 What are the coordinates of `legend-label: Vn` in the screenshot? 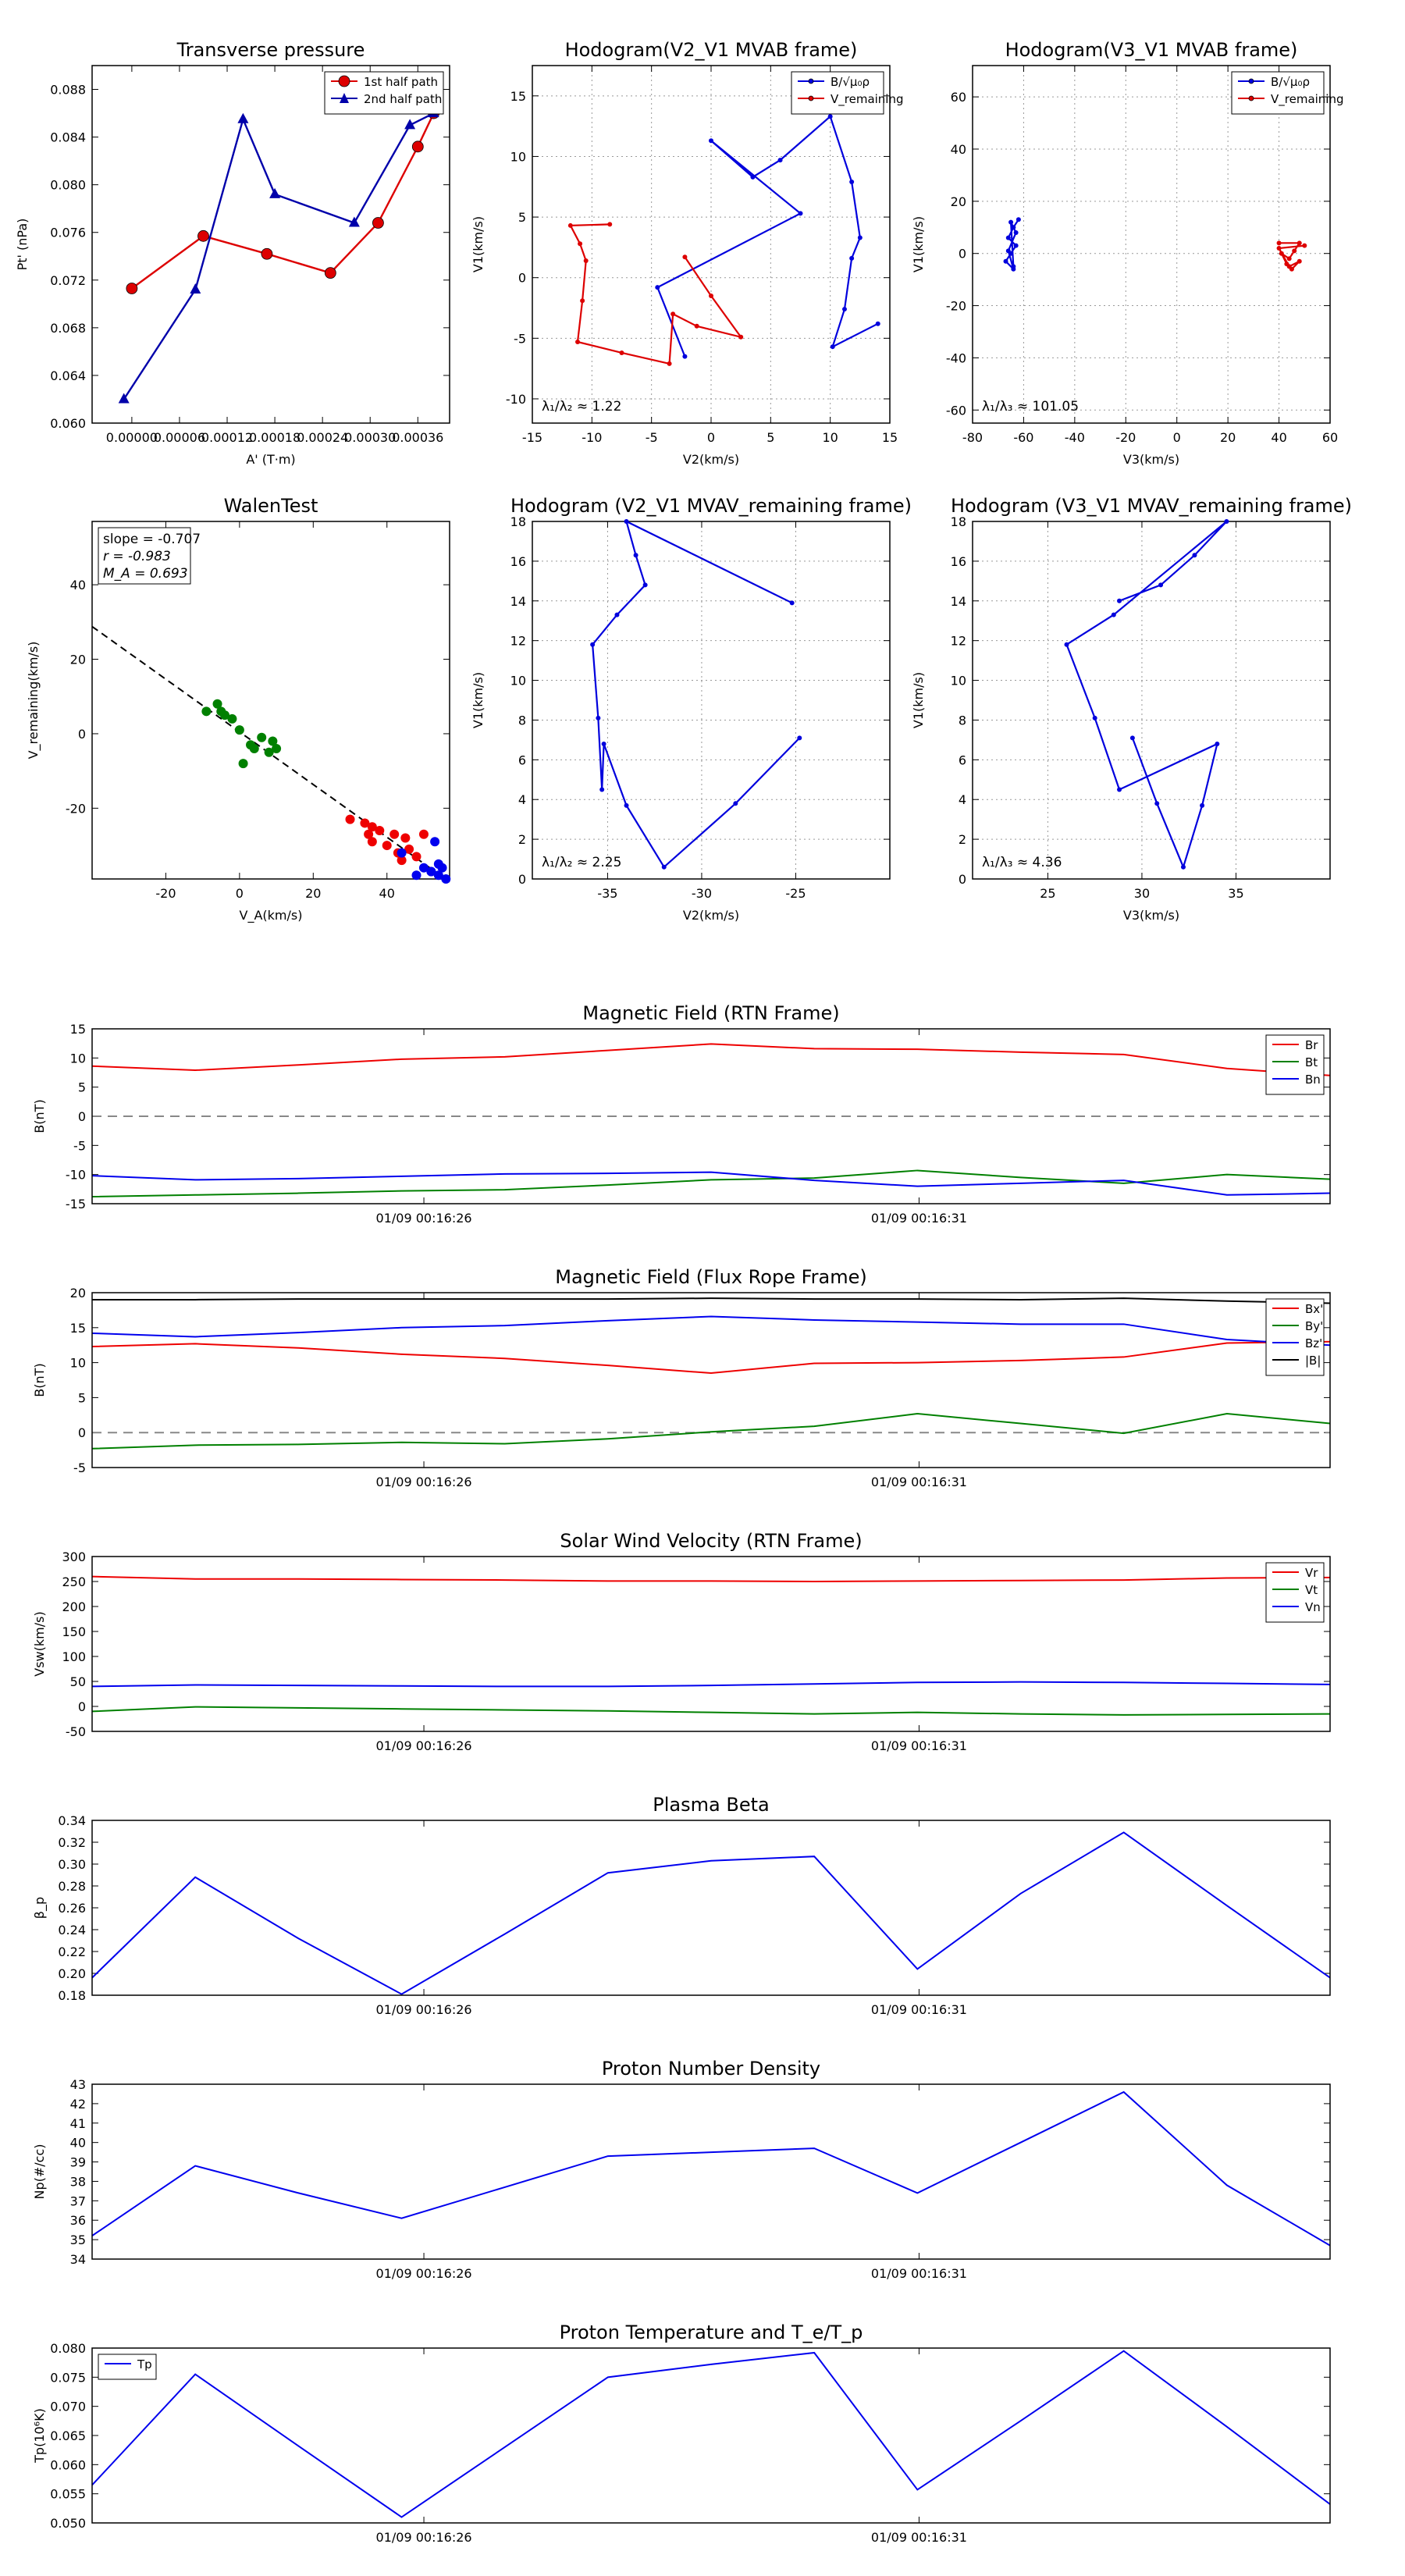 It's located at (1313, 1607).